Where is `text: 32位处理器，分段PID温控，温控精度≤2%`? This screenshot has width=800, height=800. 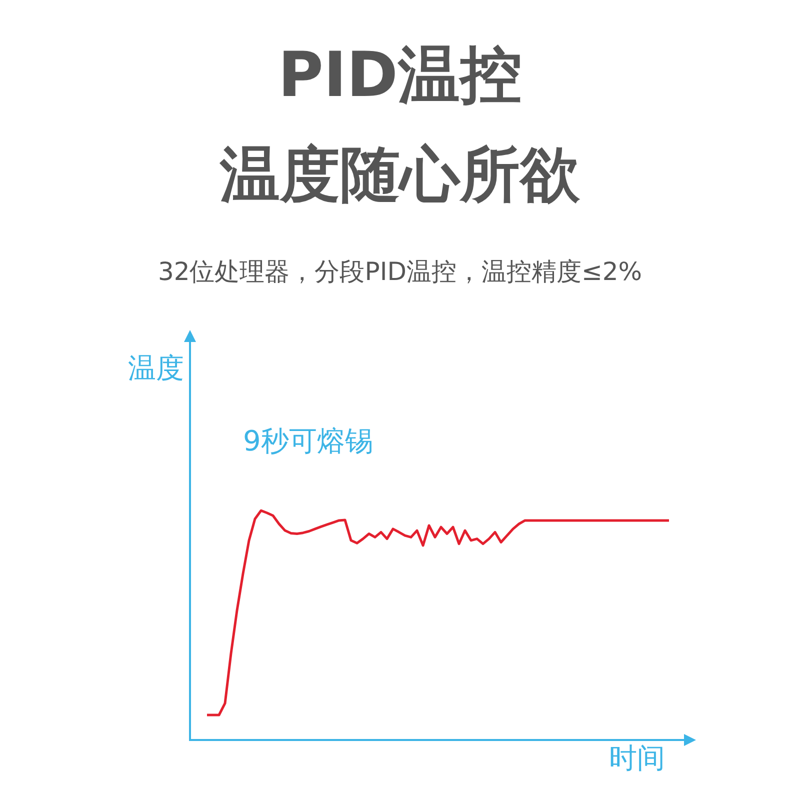
text: 32位处理器，分段PID温控，温控精度≤2% is located at coordinates (400, 272).